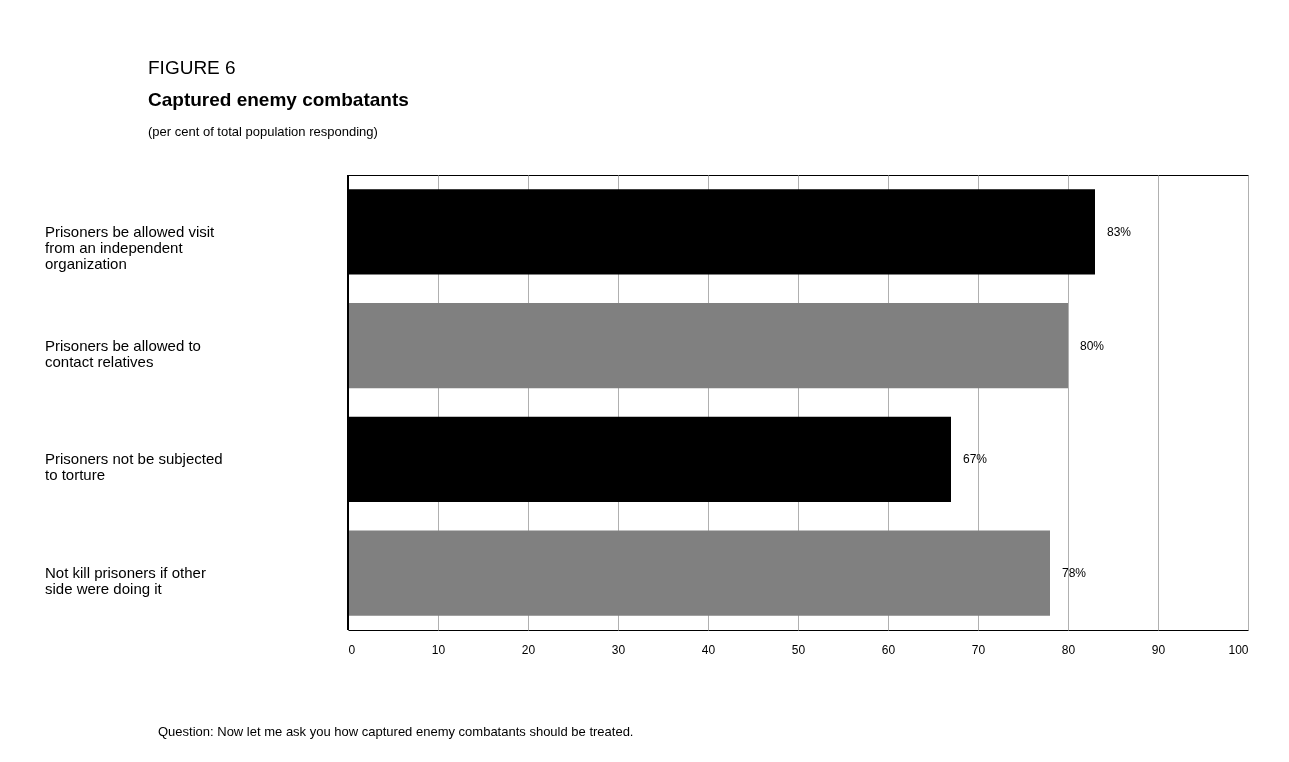 This screenshot has height=762, width=1289. What do you see at coordinates (134, 467) in the screenshot?
I see `y-tick-label: Prisoners not be subjected to torture` at bounding box center [134, 467].